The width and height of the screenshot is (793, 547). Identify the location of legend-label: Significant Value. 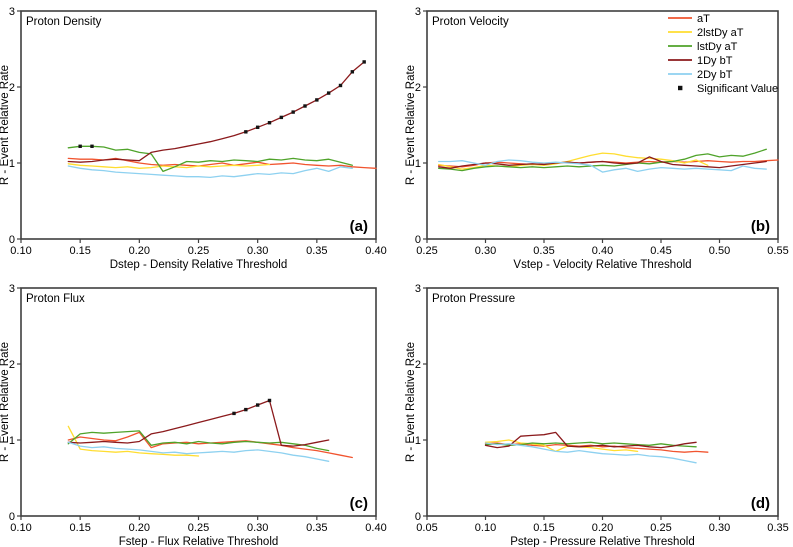
(737, 89).